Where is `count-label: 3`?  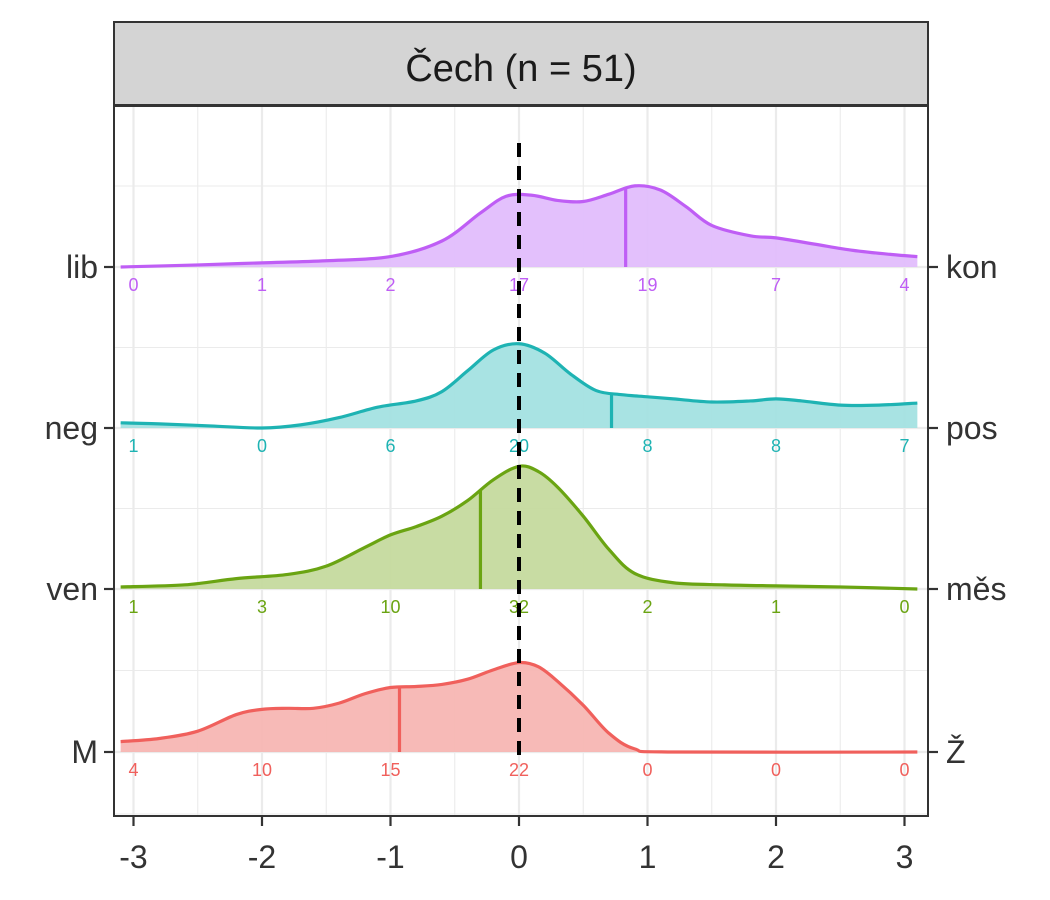 count-label: 3 is located at coordinates (262, 607).